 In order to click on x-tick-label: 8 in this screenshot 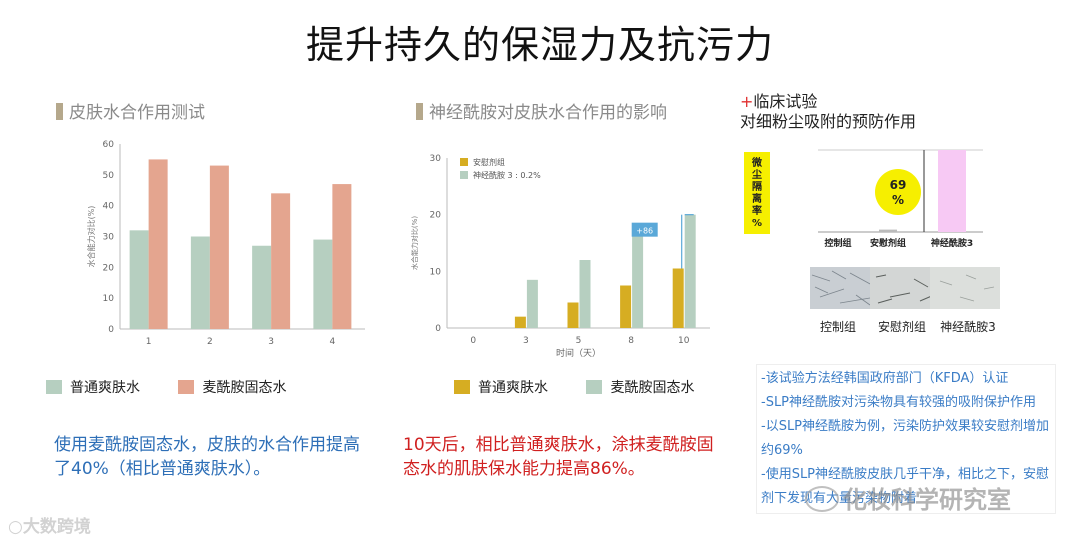, I will do `click(631, 341)`.